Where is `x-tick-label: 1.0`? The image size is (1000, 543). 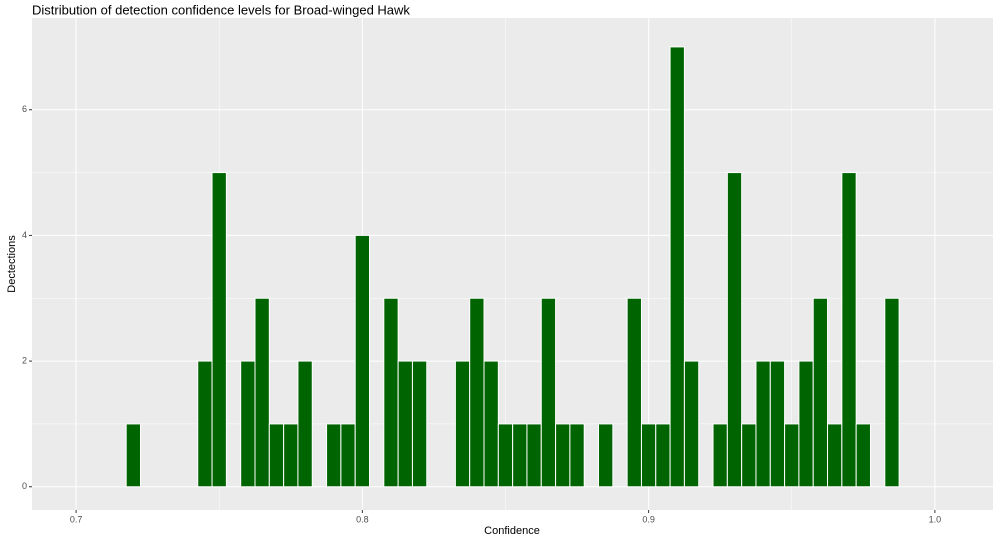 x-tick-label: 1.0 is located at coordinates (935, 519).